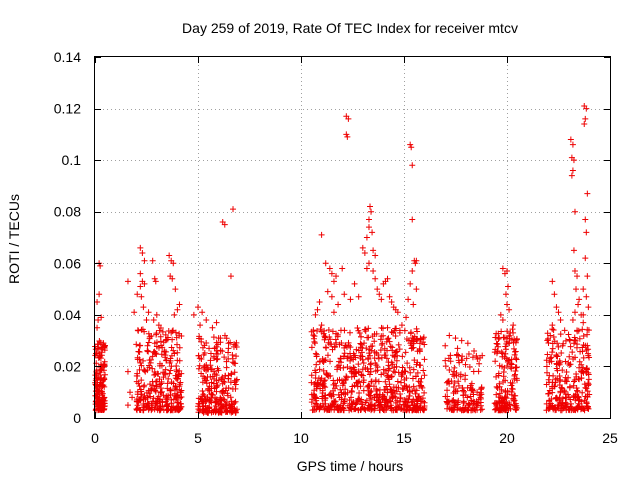 Image resolution: width=640 pixels, height=480 pixels. I want to click on x-tick-label: 25, so click(610, 438).